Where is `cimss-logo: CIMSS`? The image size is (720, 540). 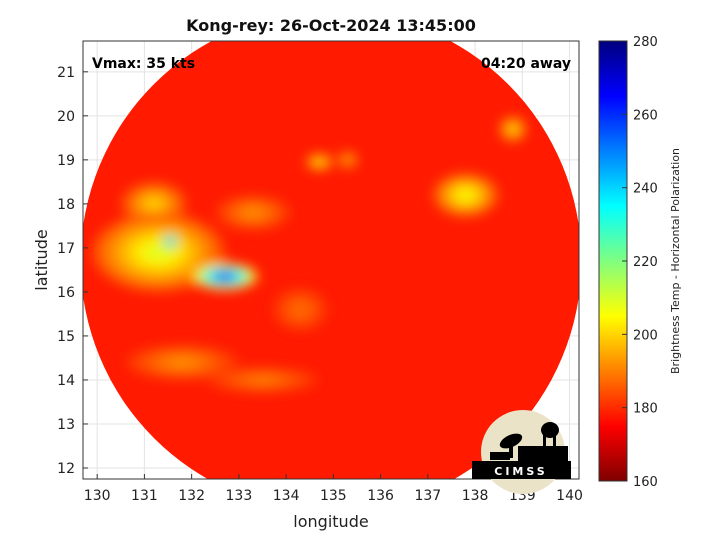 cimss-logo: CIMSS is located at coordinates (521, 452).